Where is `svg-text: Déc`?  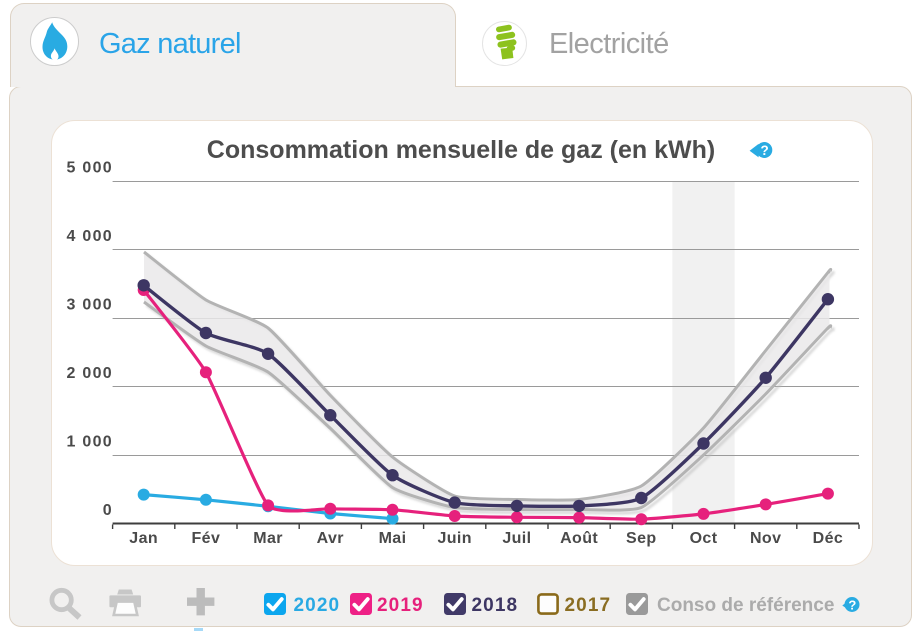
svg-text: Déc is located at coordinates (828, 538).